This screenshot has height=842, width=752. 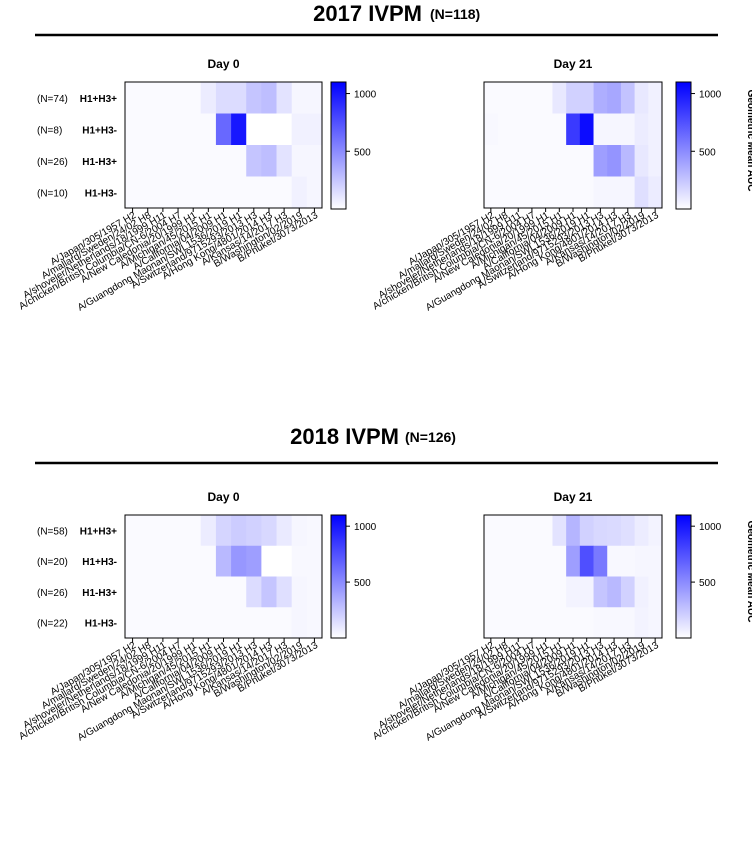 What do you see at coordinates (430, 437) in the screenshot?
I see `panel-2-n: (N=126)` at bounding box center [430, 437].